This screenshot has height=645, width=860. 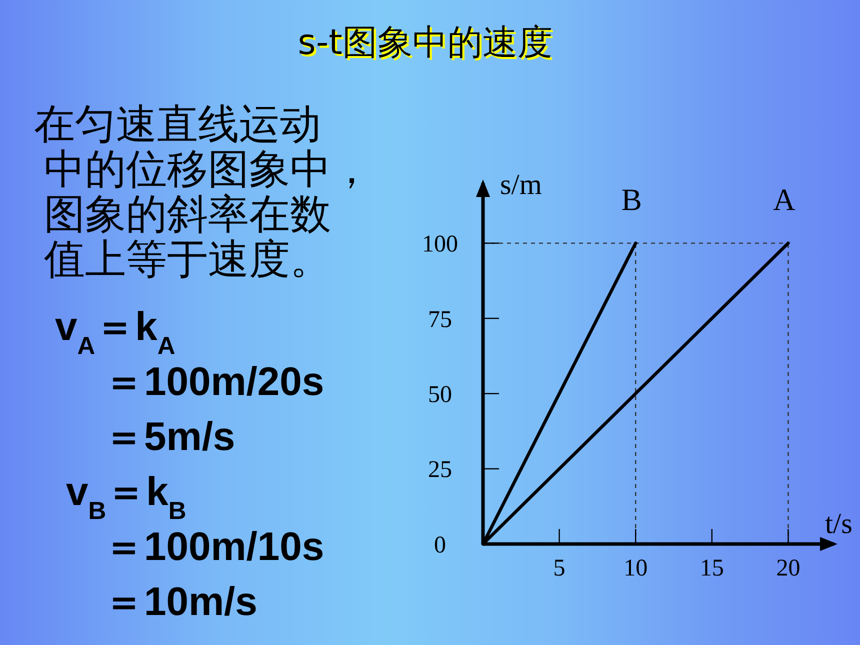 I want to click on text: ＝100m/20s, so click(x=214, y=382).